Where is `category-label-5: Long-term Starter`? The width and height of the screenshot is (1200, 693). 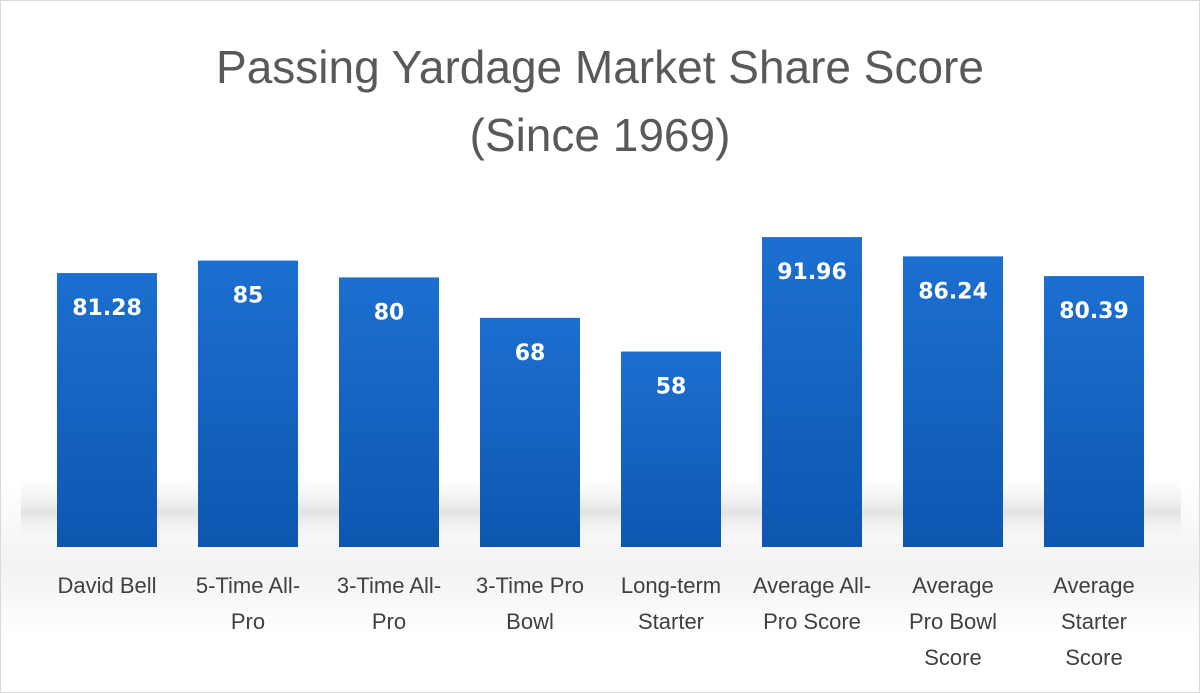 category-label-5: Long-term Starter is located at coordinates (671, 603).